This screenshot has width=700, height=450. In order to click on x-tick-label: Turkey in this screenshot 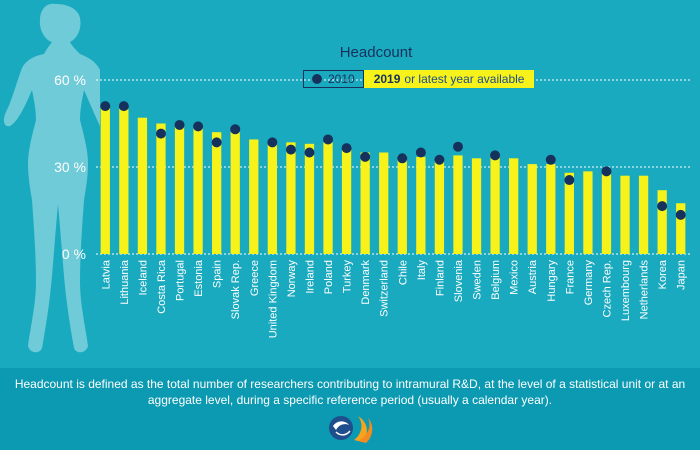, I will do `click(348, 277)`.